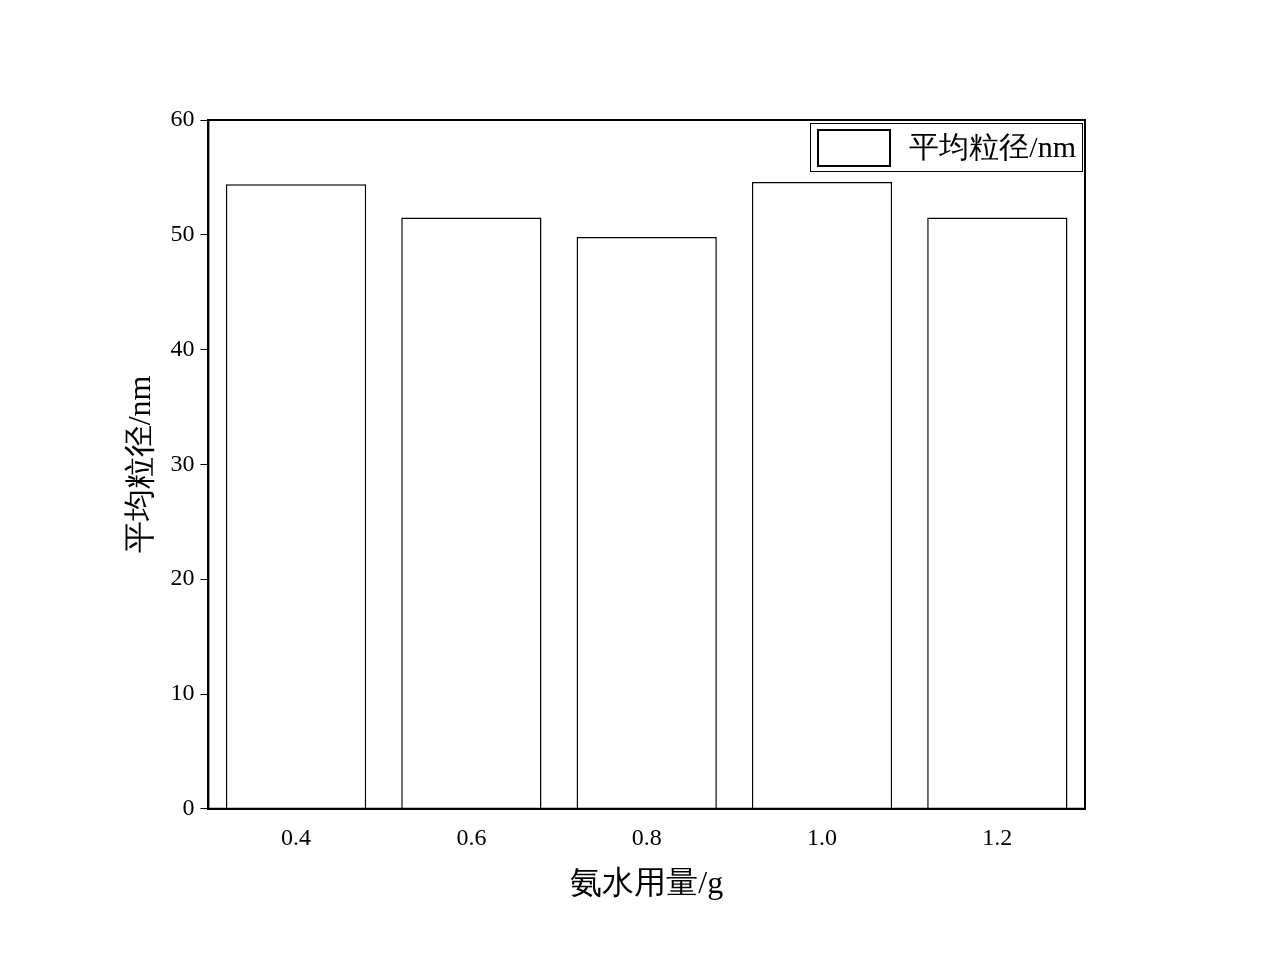 Image resolution: width=1269 pixels, height=971 pixels. What do you see at coordinates (471, 837) in the screenshot?
I see `x-tick-label: 0.6` at bounding box center [471, 837].